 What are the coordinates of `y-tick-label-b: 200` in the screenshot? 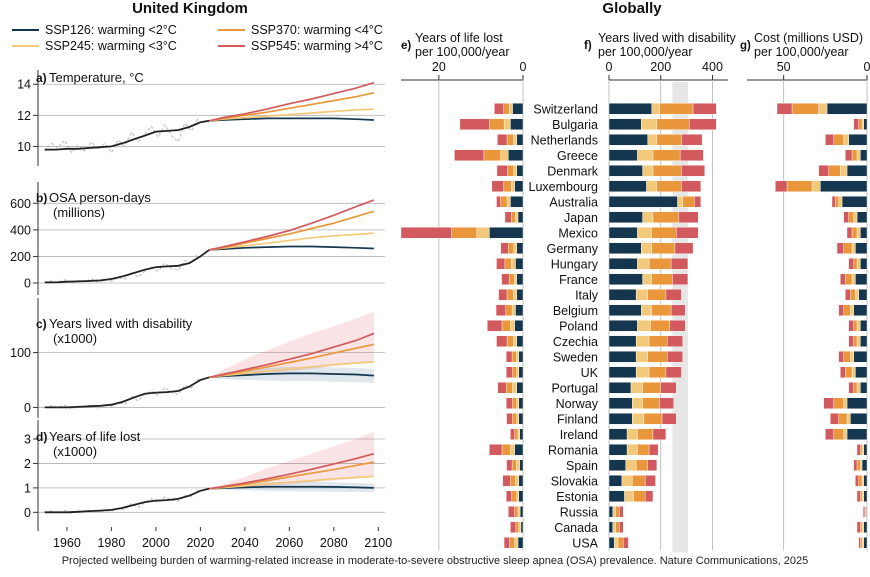 It's located at (20, 257).